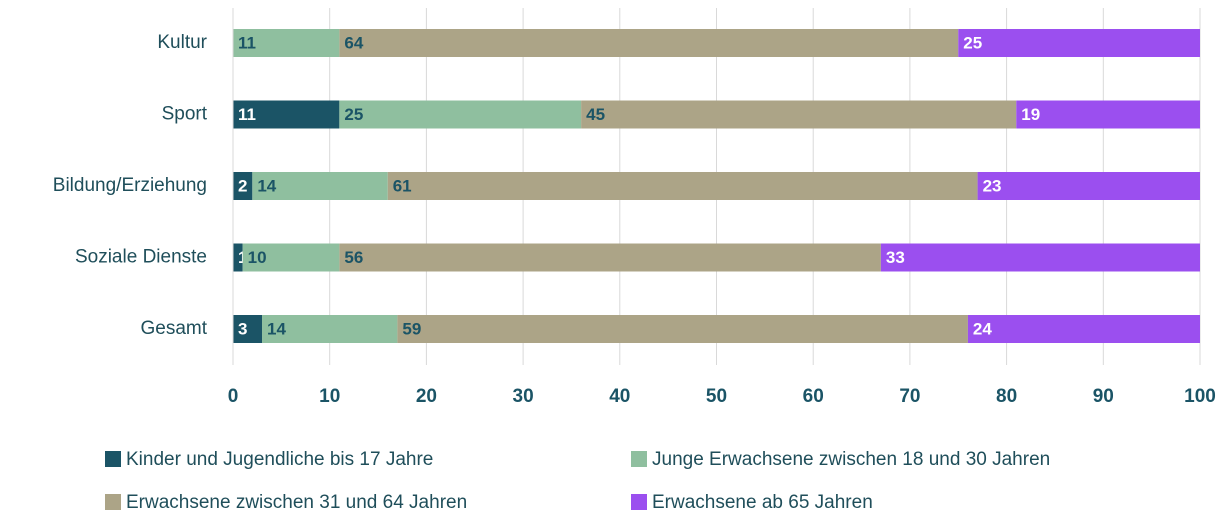  What do you see at coordinates (411, 328) in the screenshot?
I see `data-label: 59` at bounding box center [411, 328].